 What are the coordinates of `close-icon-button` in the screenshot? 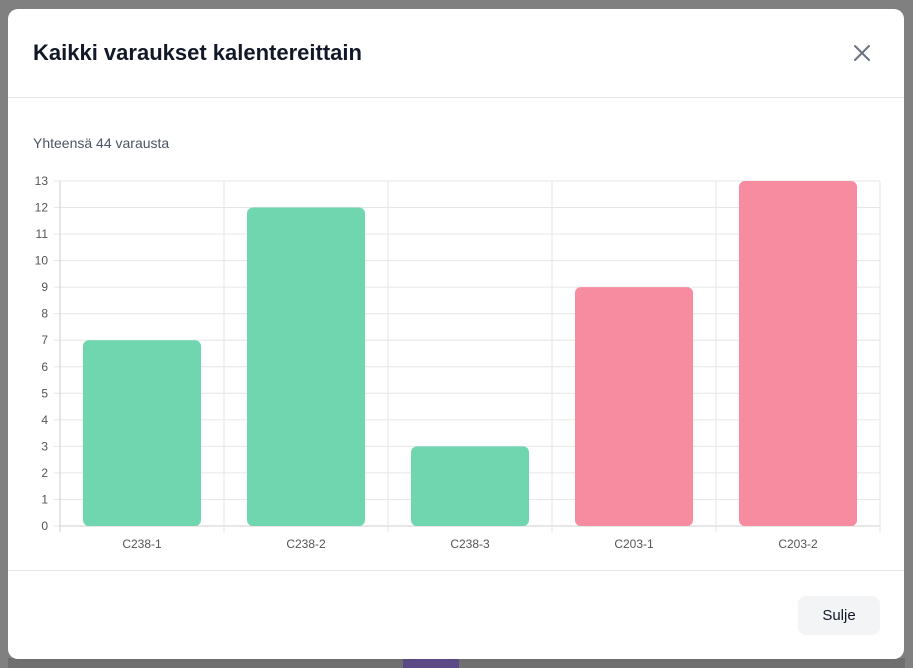 It's located at (862, 53).